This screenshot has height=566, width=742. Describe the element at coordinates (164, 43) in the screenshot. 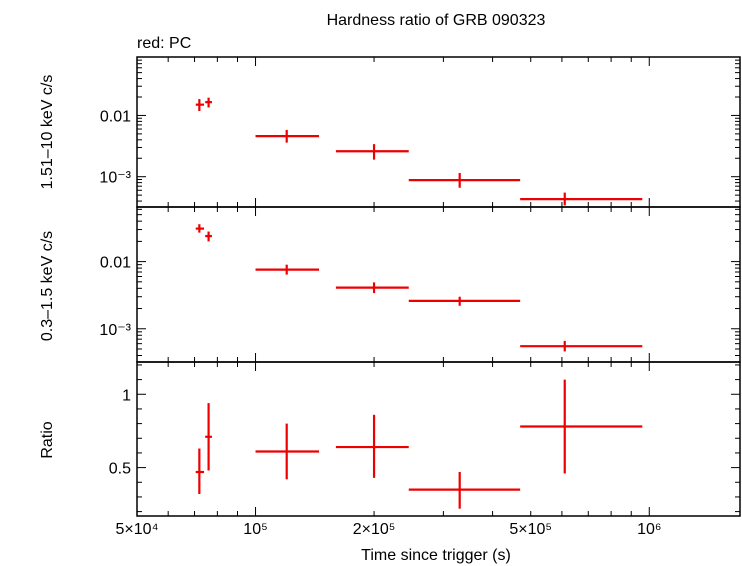

I see `chart-subtitle: red: PC` at that location.